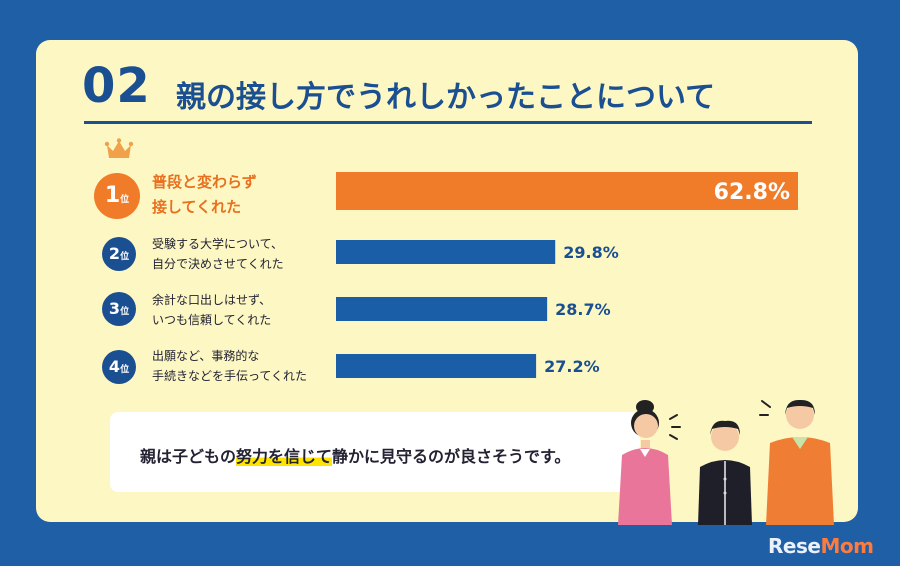 The width and height of the screenshot is (900, 566). Describe the element at coordinates (796, 462) in the screenshot. I see `father-figure` at that location.